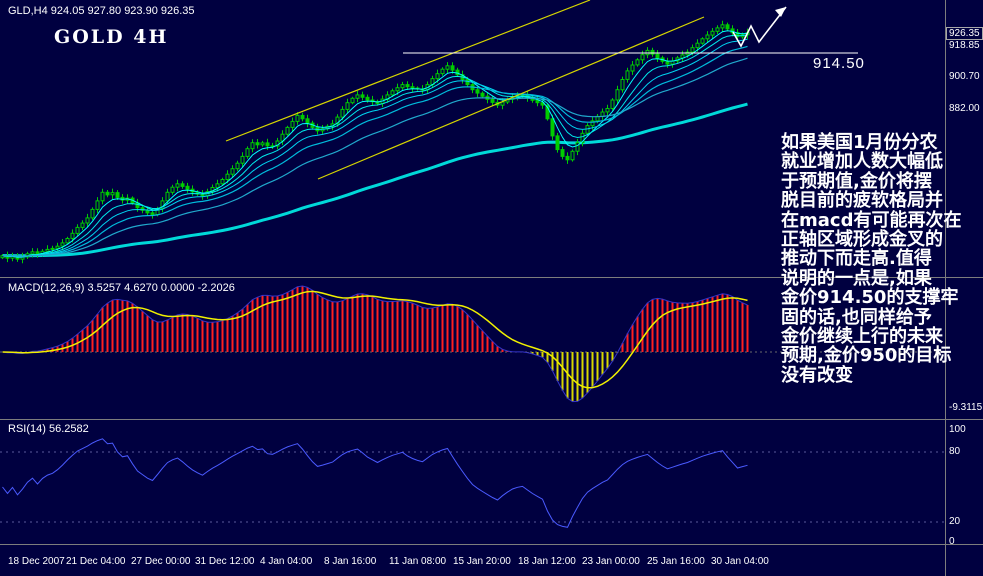 The width and height of the screenshot is (983, 576). What do you see at coordinates (856, 181) in the screenshot?
I see `annotation-line: 于预期值,金价将摆` at bounding box center [856, 181].